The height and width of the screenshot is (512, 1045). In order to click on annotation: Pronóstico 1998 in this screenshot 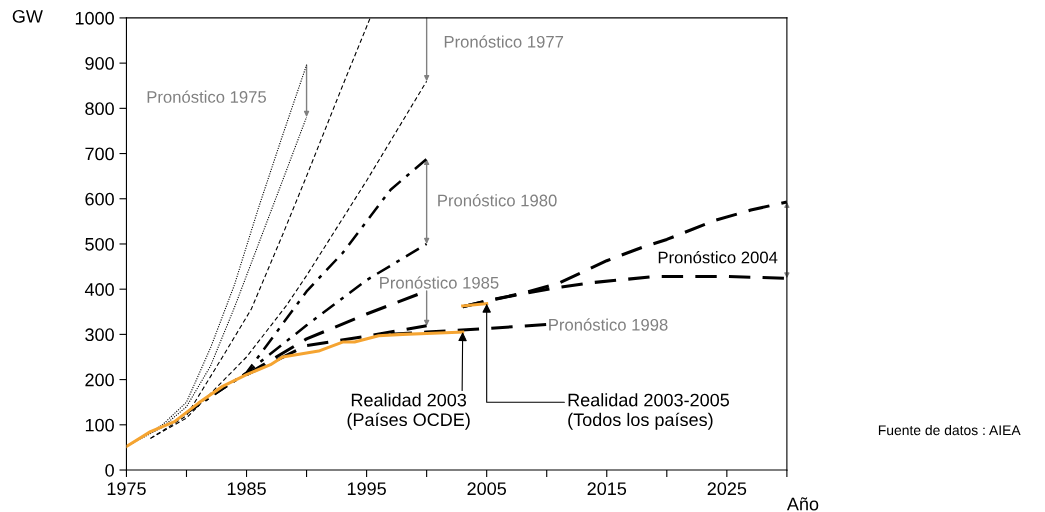, I will do `click(608, 324)`.